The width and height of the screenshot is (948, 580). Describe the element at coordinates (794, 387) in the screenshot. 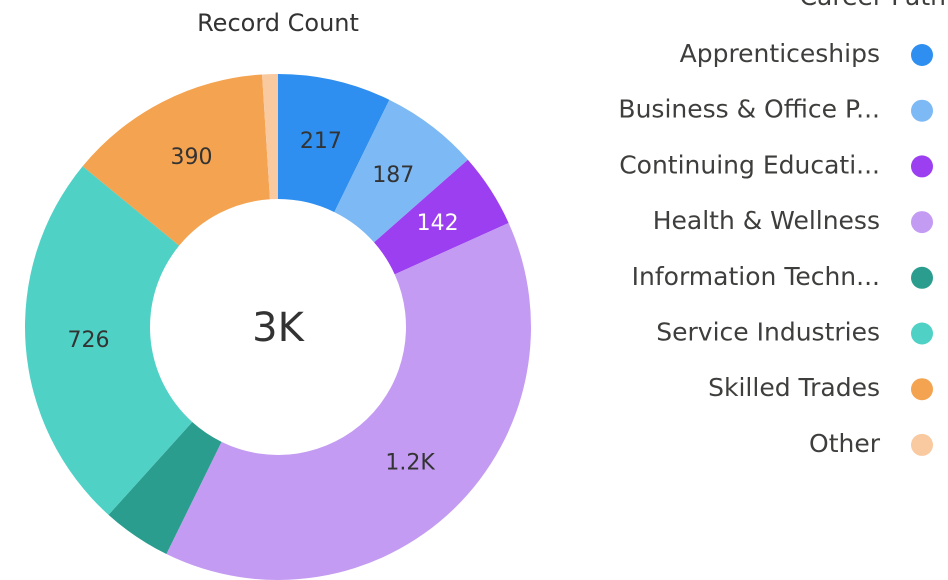

I see `legend-label: Skilled Trades` at that location.